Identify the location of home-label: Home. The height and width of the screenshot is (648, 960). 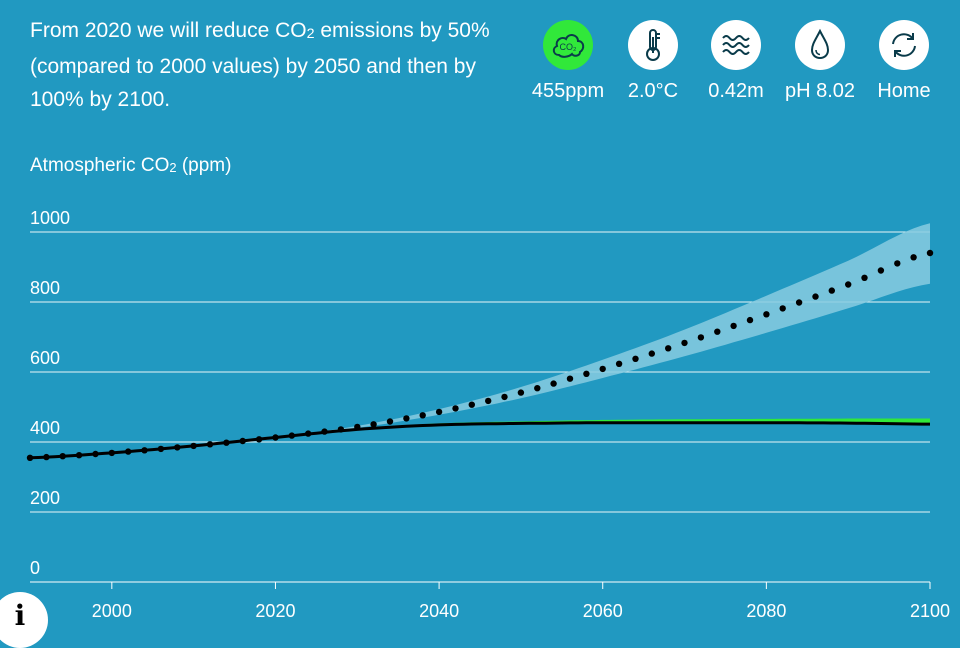
(904, 91).